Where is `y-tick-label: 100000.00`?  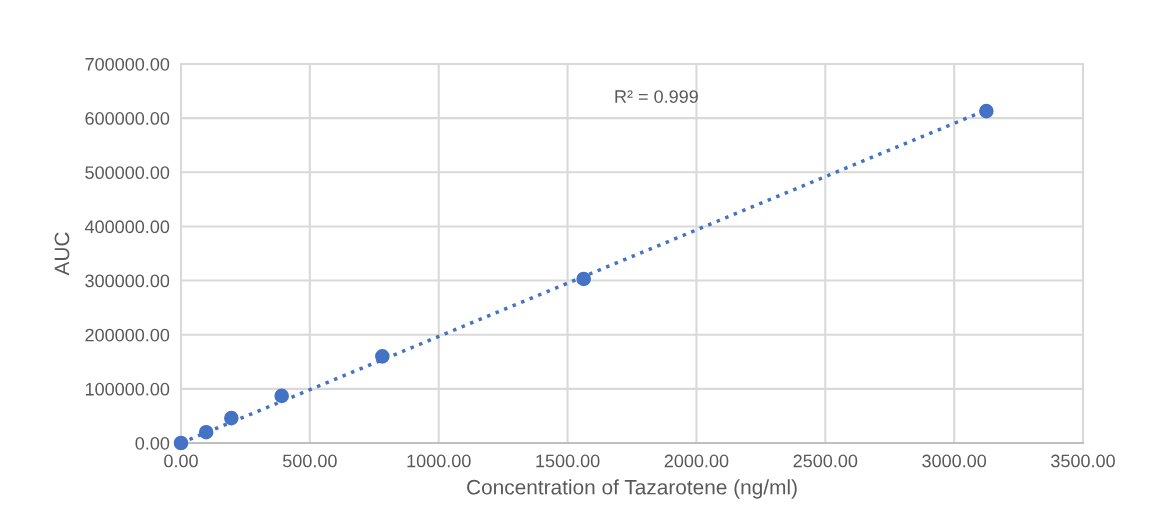
y-tick-label: 100000.00 is located at coordinates (127, 389).